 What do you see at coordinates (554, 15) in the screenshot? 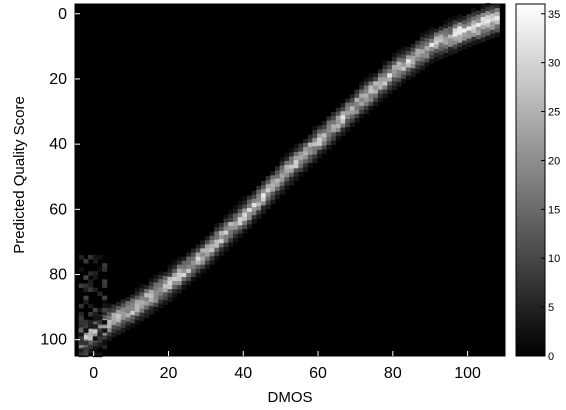
I see `colorbar-tick-label: 35` at bounding box center [554, 15].